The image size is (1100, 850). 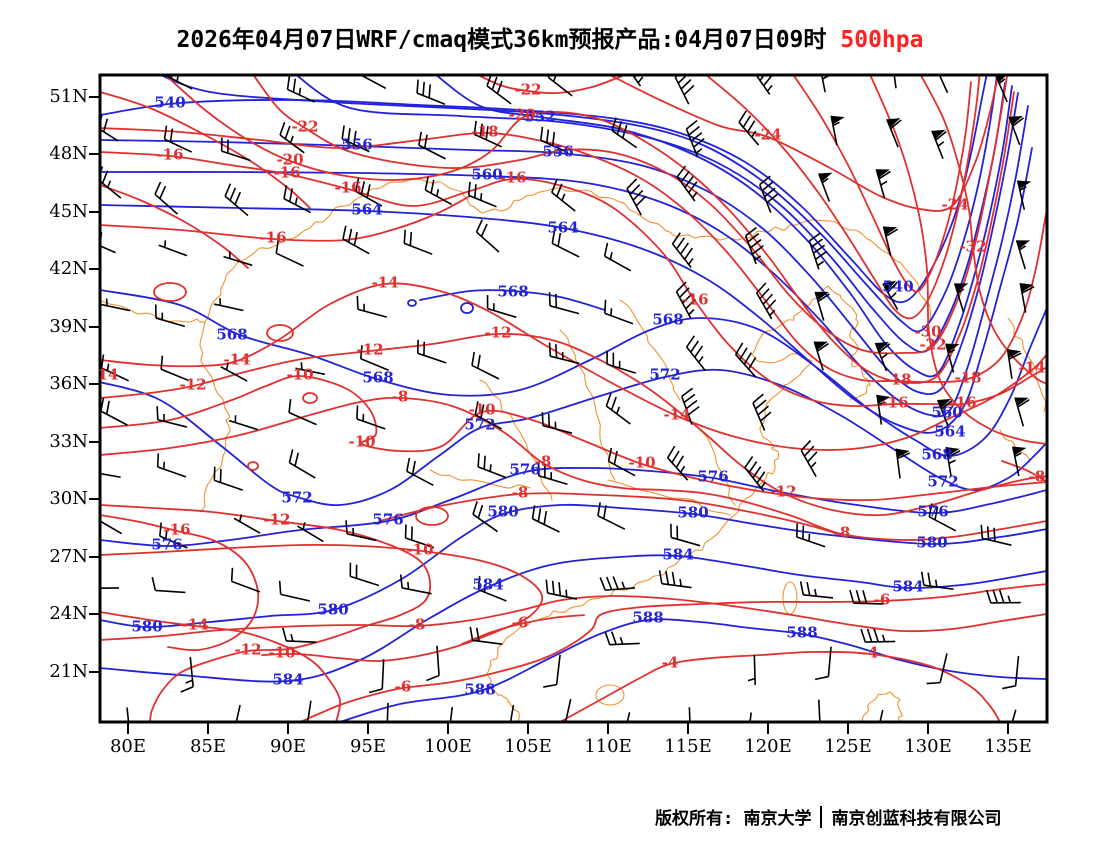 What do you see at coordinates (528, 746) in the screenshot?
I see `lon-tick-label: 105E` at bounding box center [528, 746].